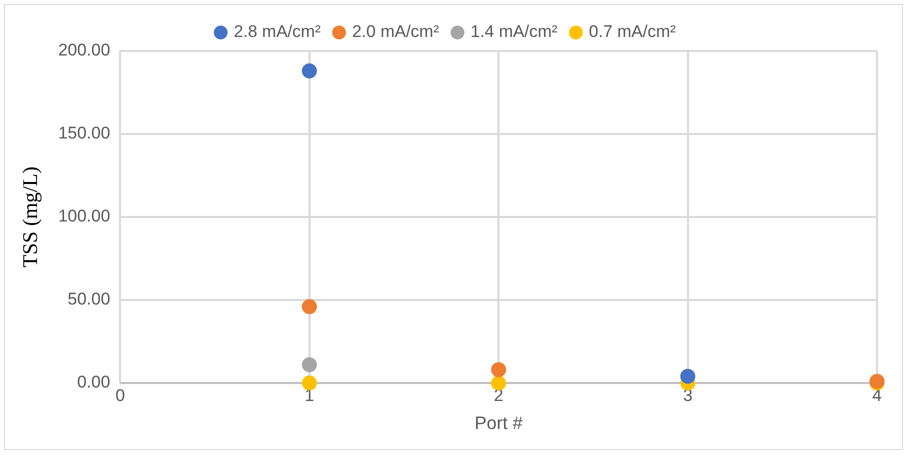  What do you see at coordinates (498, 423) in the screenshot?
I see `x-axis-title: Port #` at bounding box center [498, 423].